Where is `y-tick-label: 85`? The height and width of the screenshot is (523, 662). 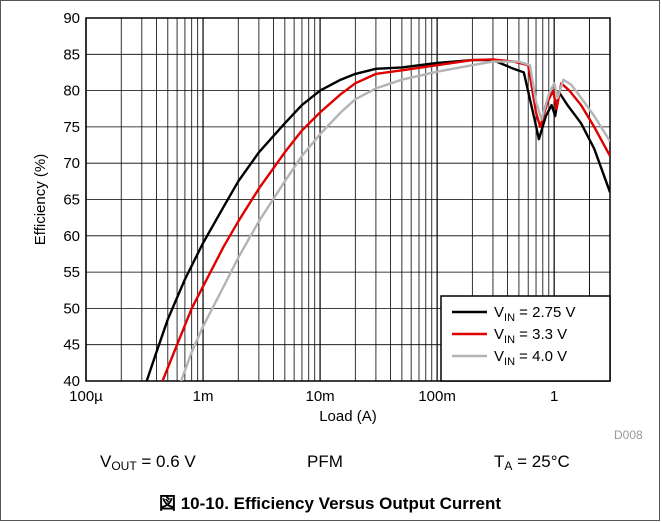 y-tick-label: 85 is located at coordinates (71, 54).